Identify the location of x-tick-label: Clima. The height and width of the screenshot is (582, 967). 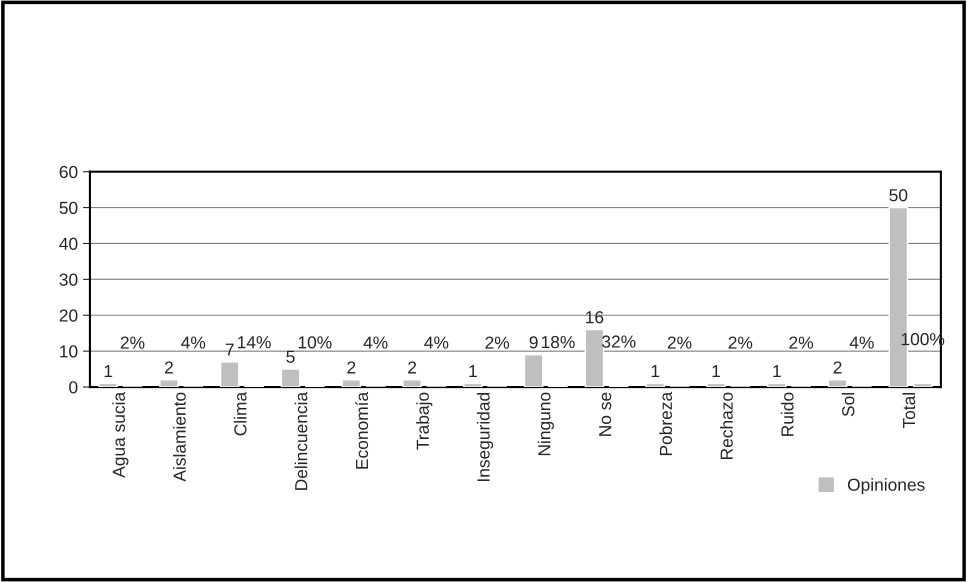
(240, 414).